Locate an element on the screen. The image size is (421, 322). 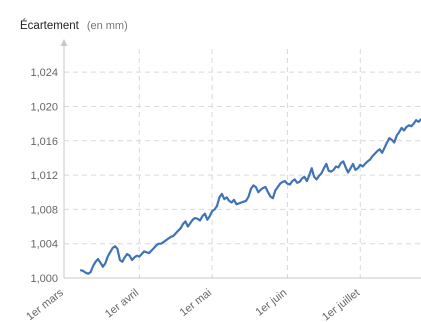
y-tick-label: 1,012 is located at coordinates (44, 176).